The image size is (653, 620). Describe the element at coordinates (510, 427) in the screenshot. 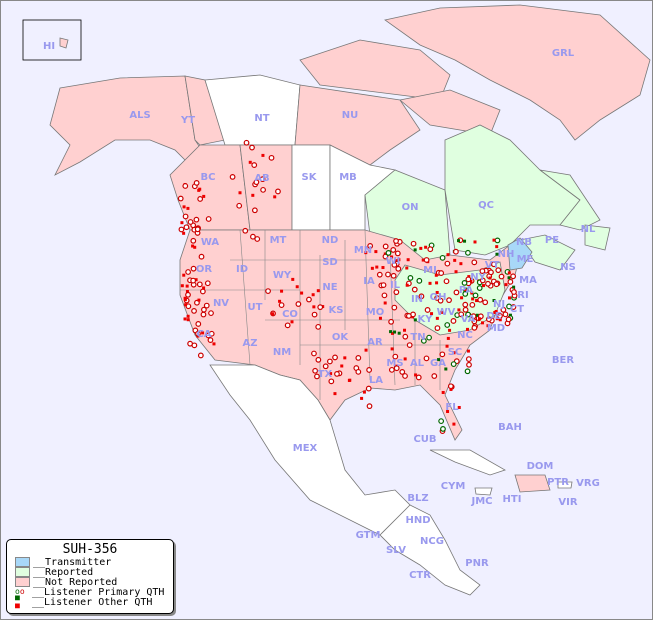

I see `region-label-bah: BAH` at that location.